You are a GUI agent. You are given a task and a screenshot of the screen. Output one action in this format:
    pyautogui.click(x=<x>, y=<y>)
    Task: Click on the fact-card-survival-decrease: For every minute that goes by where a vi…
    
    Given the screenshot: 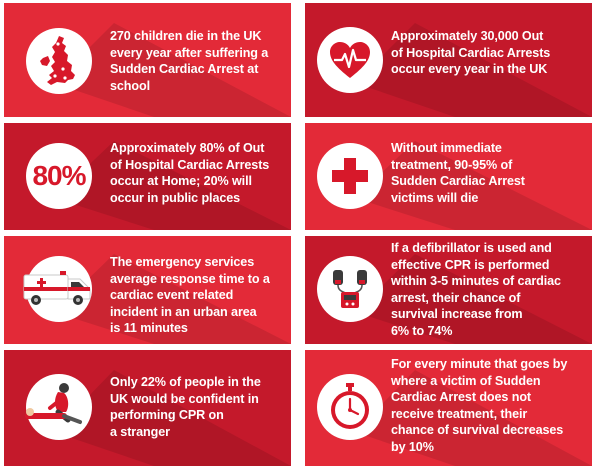 What is the action you would take?
    pyautogui.click(x=448, y=408)
    